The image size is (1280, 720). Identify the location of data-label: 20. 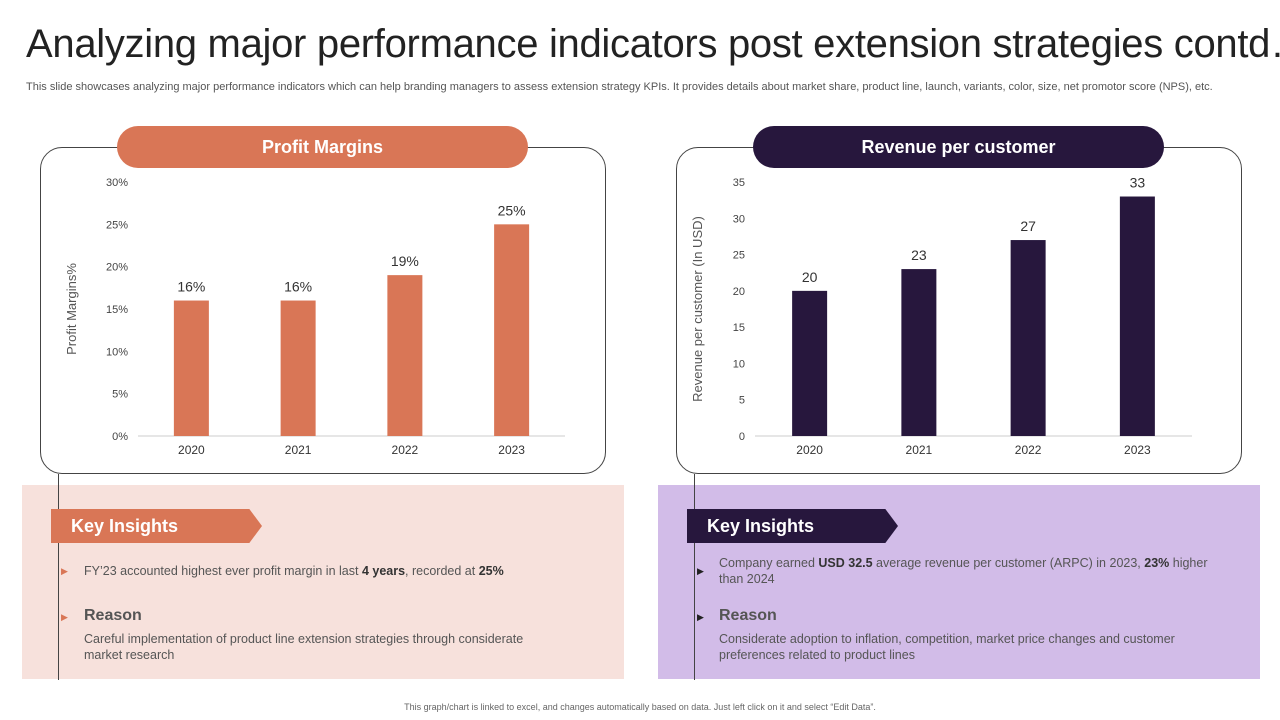
(810, 277).